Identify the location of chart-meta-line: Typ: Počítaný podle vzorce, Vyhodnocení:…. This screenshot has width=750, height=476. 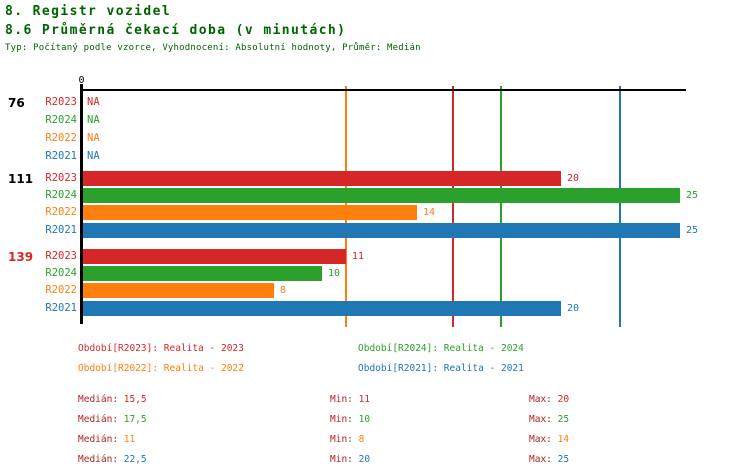
(213, 48).